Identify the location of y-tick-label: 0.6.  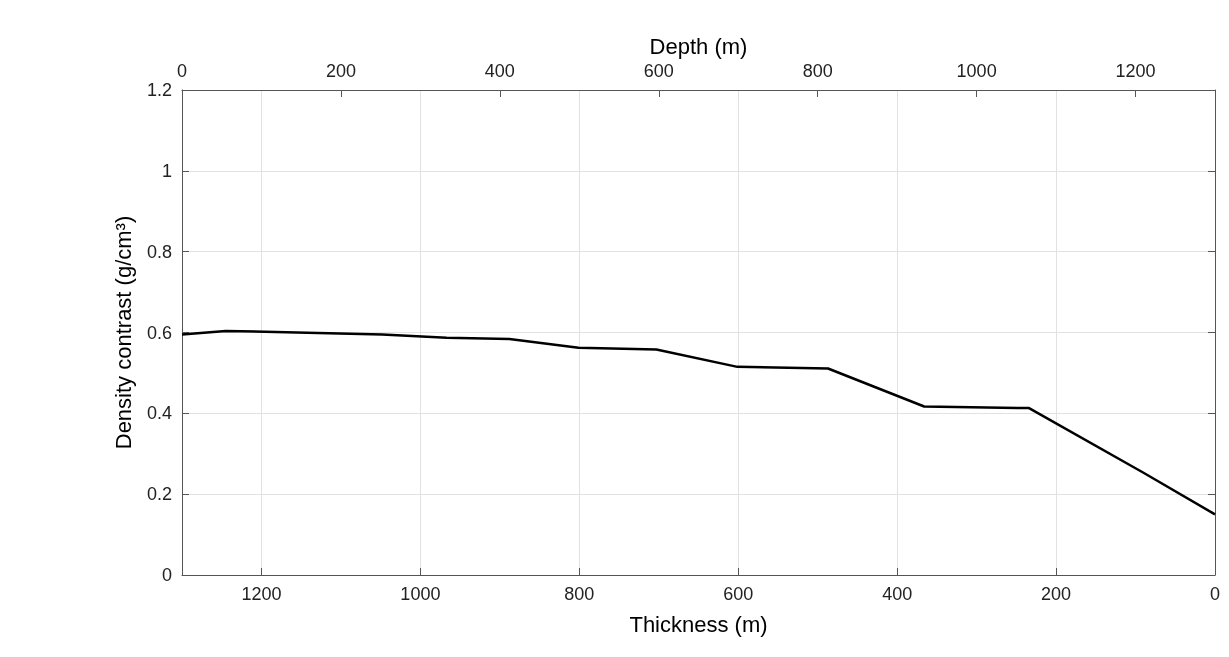
(159, 332).